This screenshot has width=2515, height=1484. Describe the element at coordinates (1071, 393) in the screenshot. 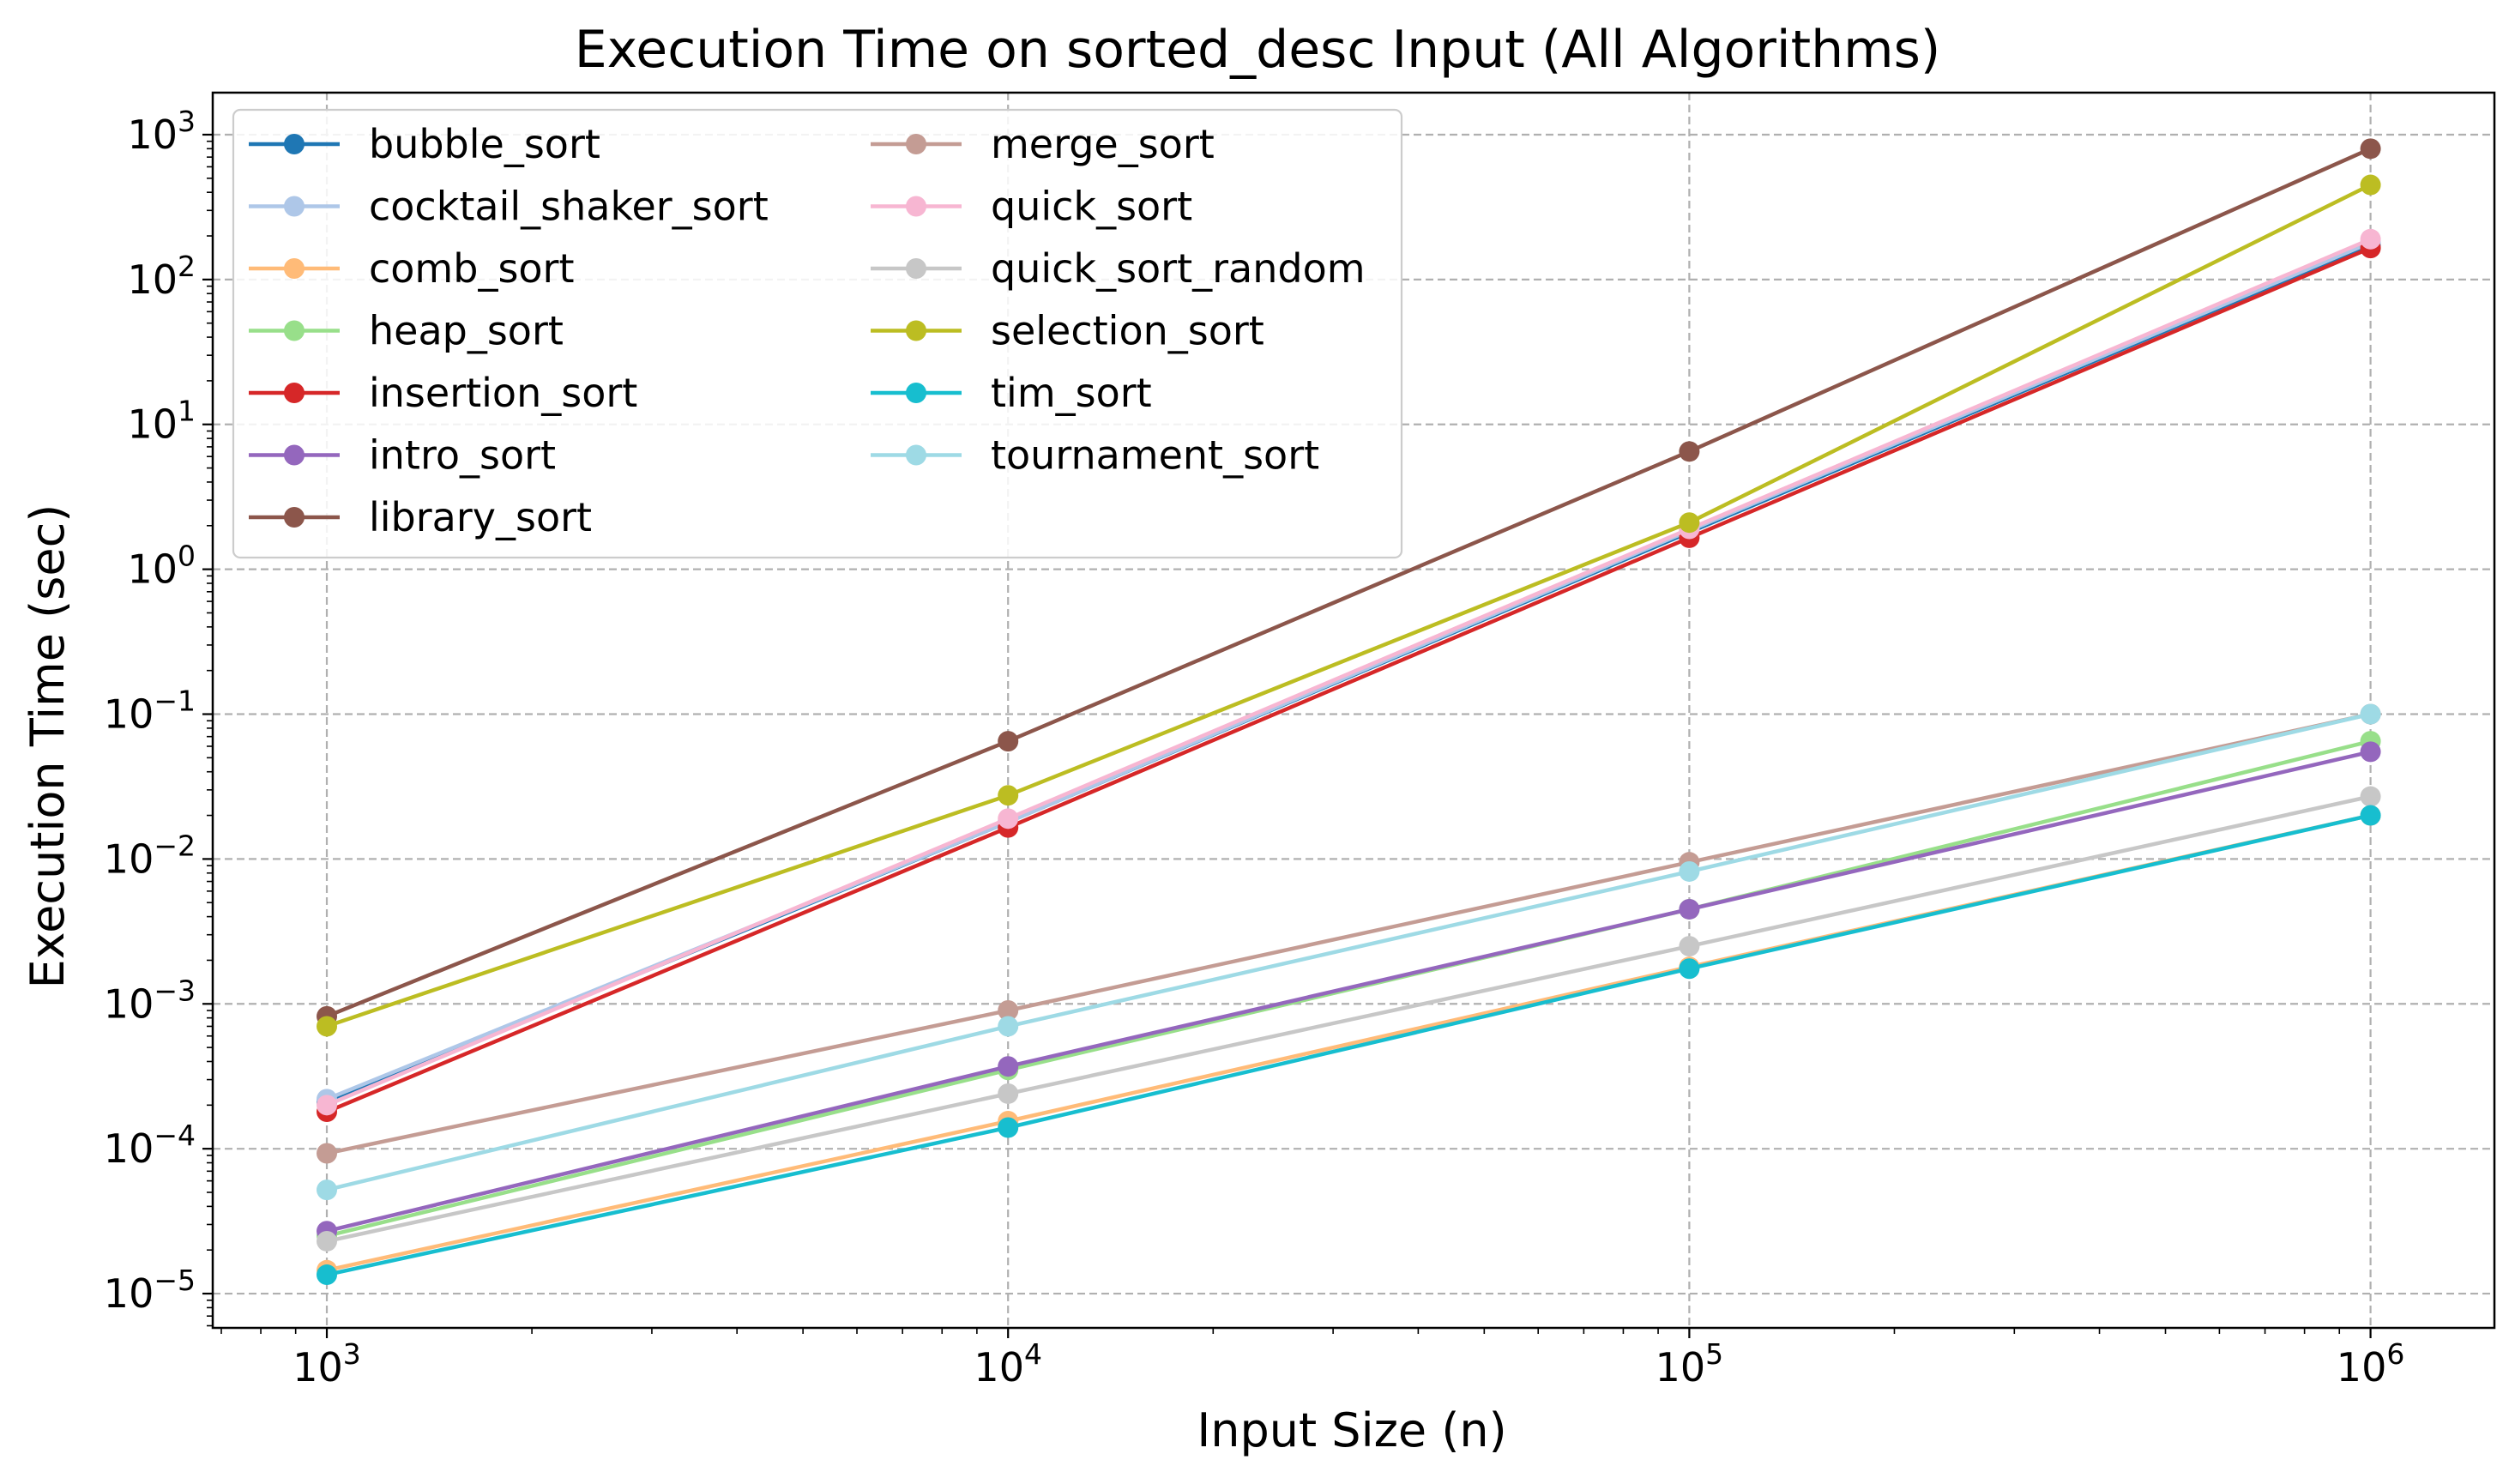

I see `legend-label: tim_sort` at that location.